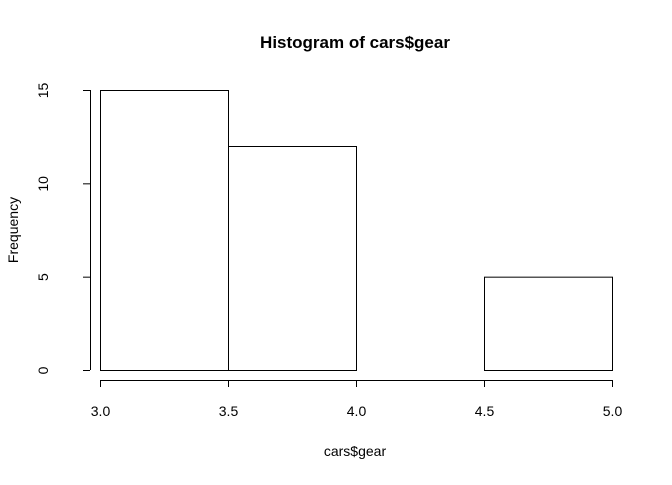 The height and width of the screenshot is (485, 672). What do you see at coordinates (357, 411) in the screenshot?
I see `x-tick-label: 4.0` at bounding box center [357, 411].